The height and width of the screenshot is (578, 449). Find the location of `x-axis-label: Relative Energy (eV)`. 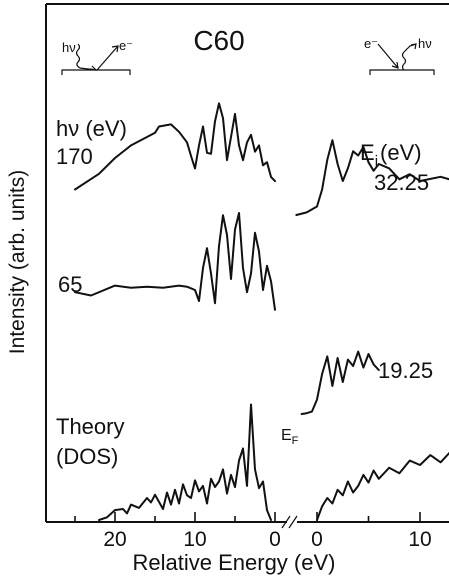

x-axis-label: Relative Energy (eV) is located at coordinates (234, 562).